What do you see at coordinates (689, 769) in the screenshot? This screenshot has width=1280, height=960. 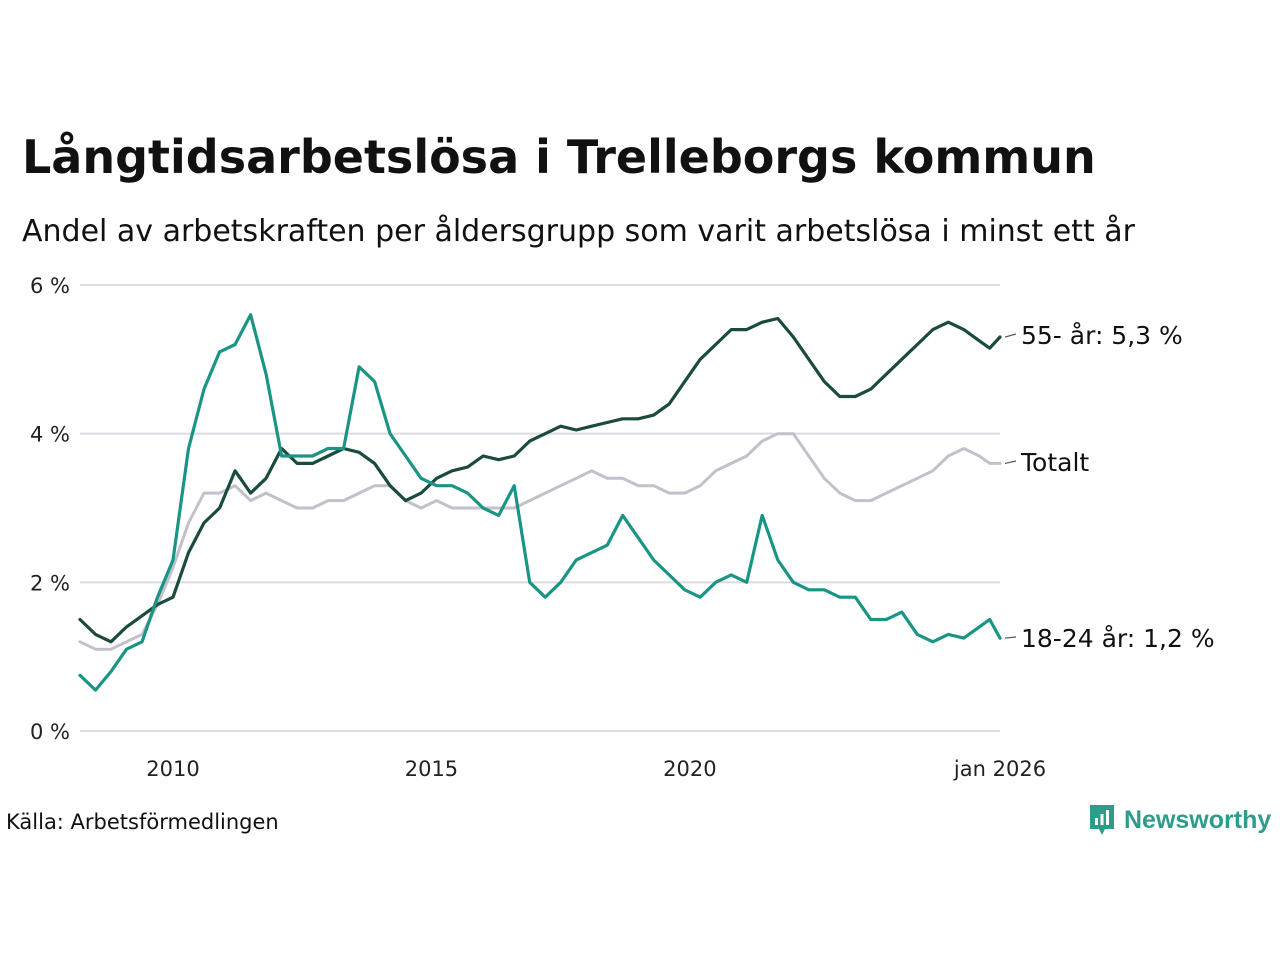 I see `x-tick-label: 2020` at bounding box center [689, 769].